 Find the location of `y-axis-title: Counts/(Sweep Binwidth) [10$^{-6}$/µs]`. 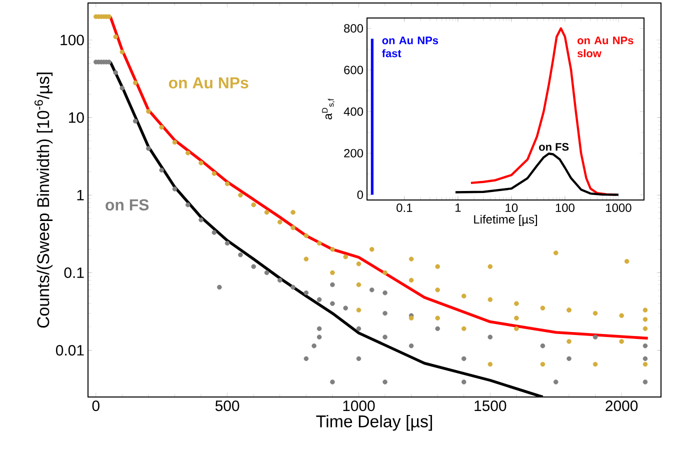

y-axis-title: Counts/(Sweep Binwidth) [10$^{-6}$/µs] is located at coordinates (43, 200).